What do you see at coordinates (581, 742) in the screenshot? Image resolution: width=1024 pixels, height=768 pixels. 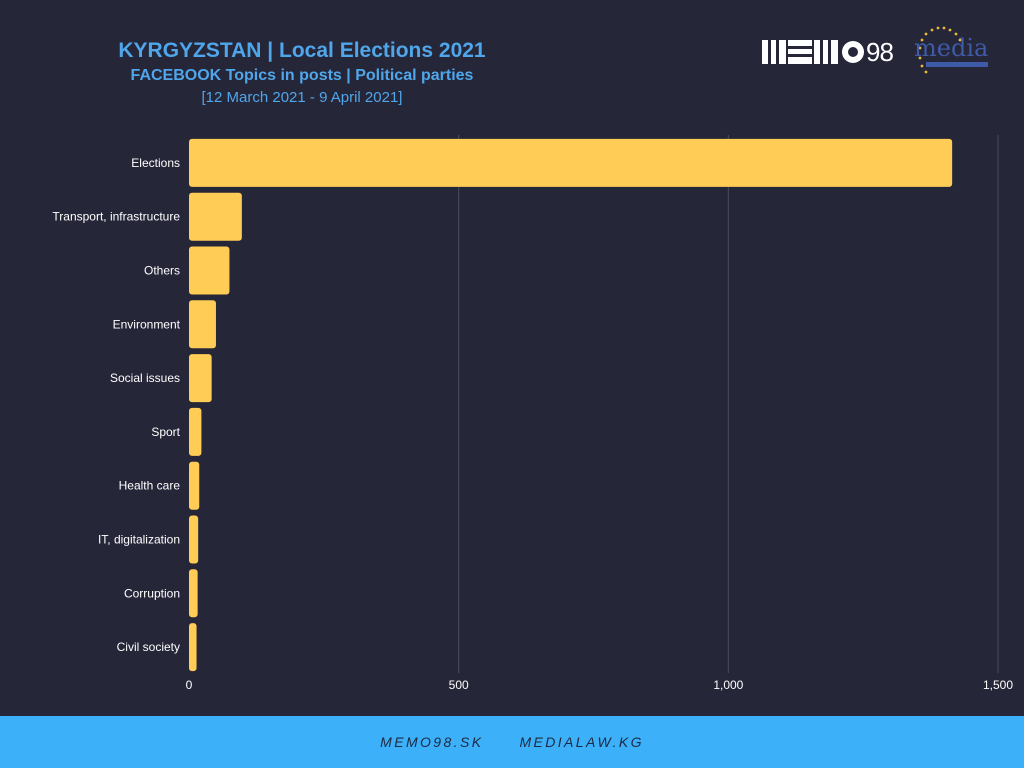 I see `footer-link-medialaw: MEDIALAW.KG` at bounding box center [581, 742].